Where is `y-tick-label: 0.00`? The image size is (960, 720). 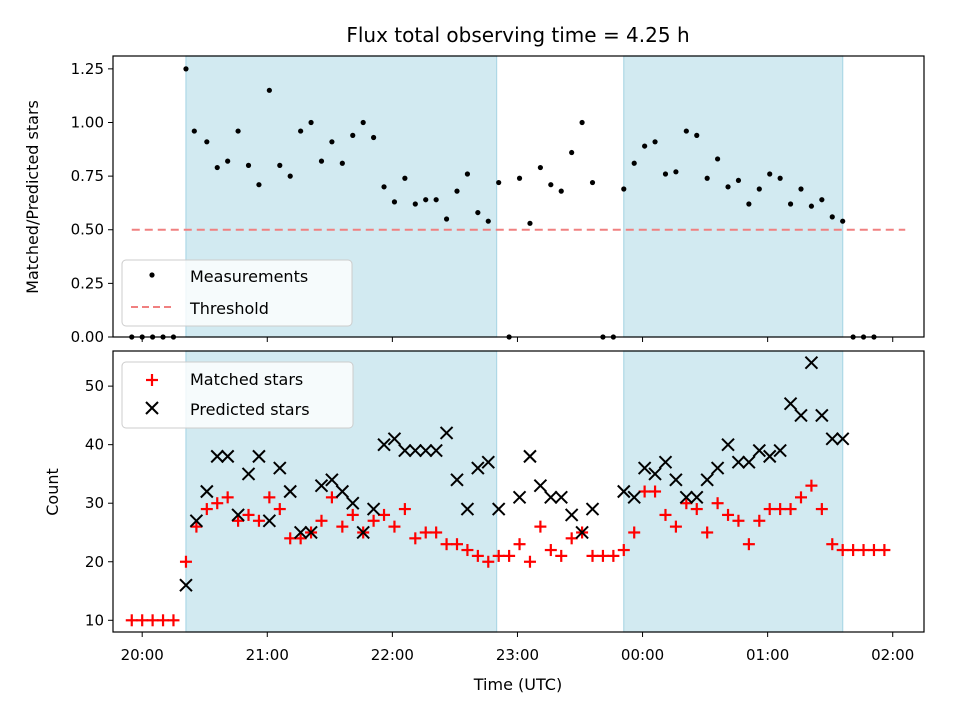
y-tick-label: 0.00 is located at coordinates (87, 337).